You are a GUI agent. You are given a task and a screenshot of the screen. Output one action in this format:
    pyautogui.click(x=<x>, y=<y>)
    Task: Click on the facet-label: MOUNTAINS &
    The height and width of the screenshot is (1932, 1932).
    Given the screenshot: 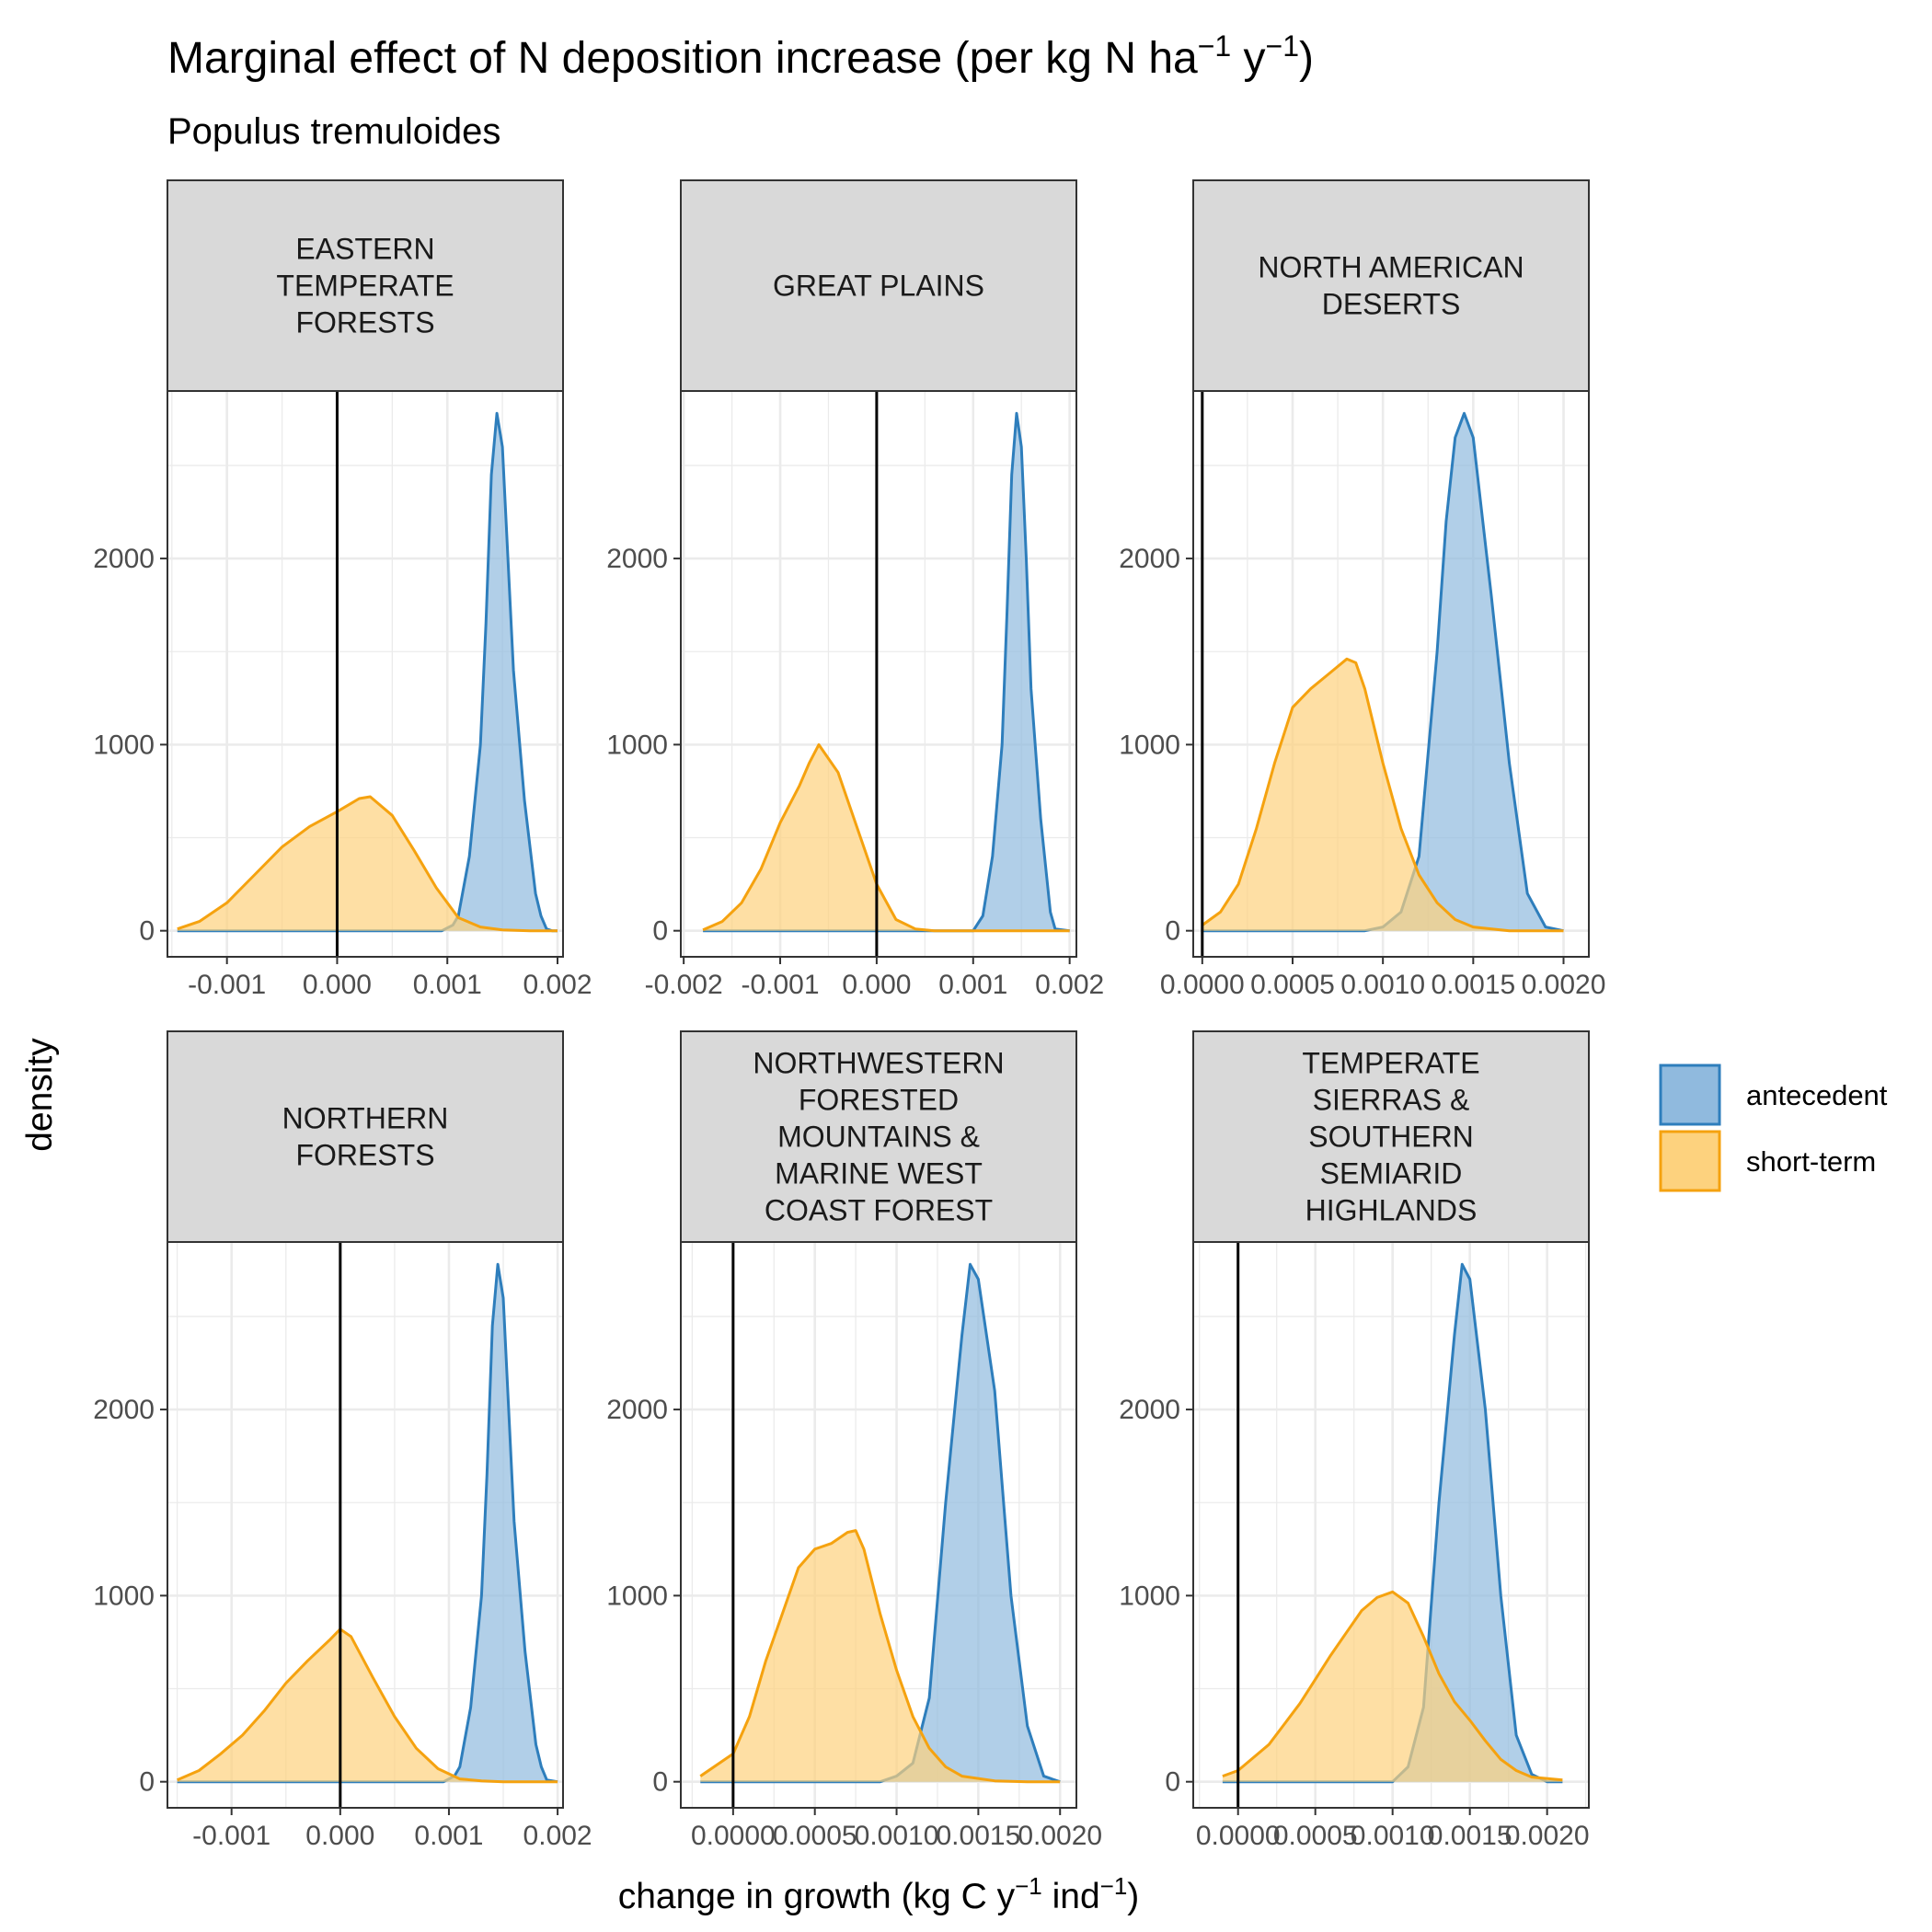 What is the action you would take?
    pyautogui.click(x=878, y=1137)
    